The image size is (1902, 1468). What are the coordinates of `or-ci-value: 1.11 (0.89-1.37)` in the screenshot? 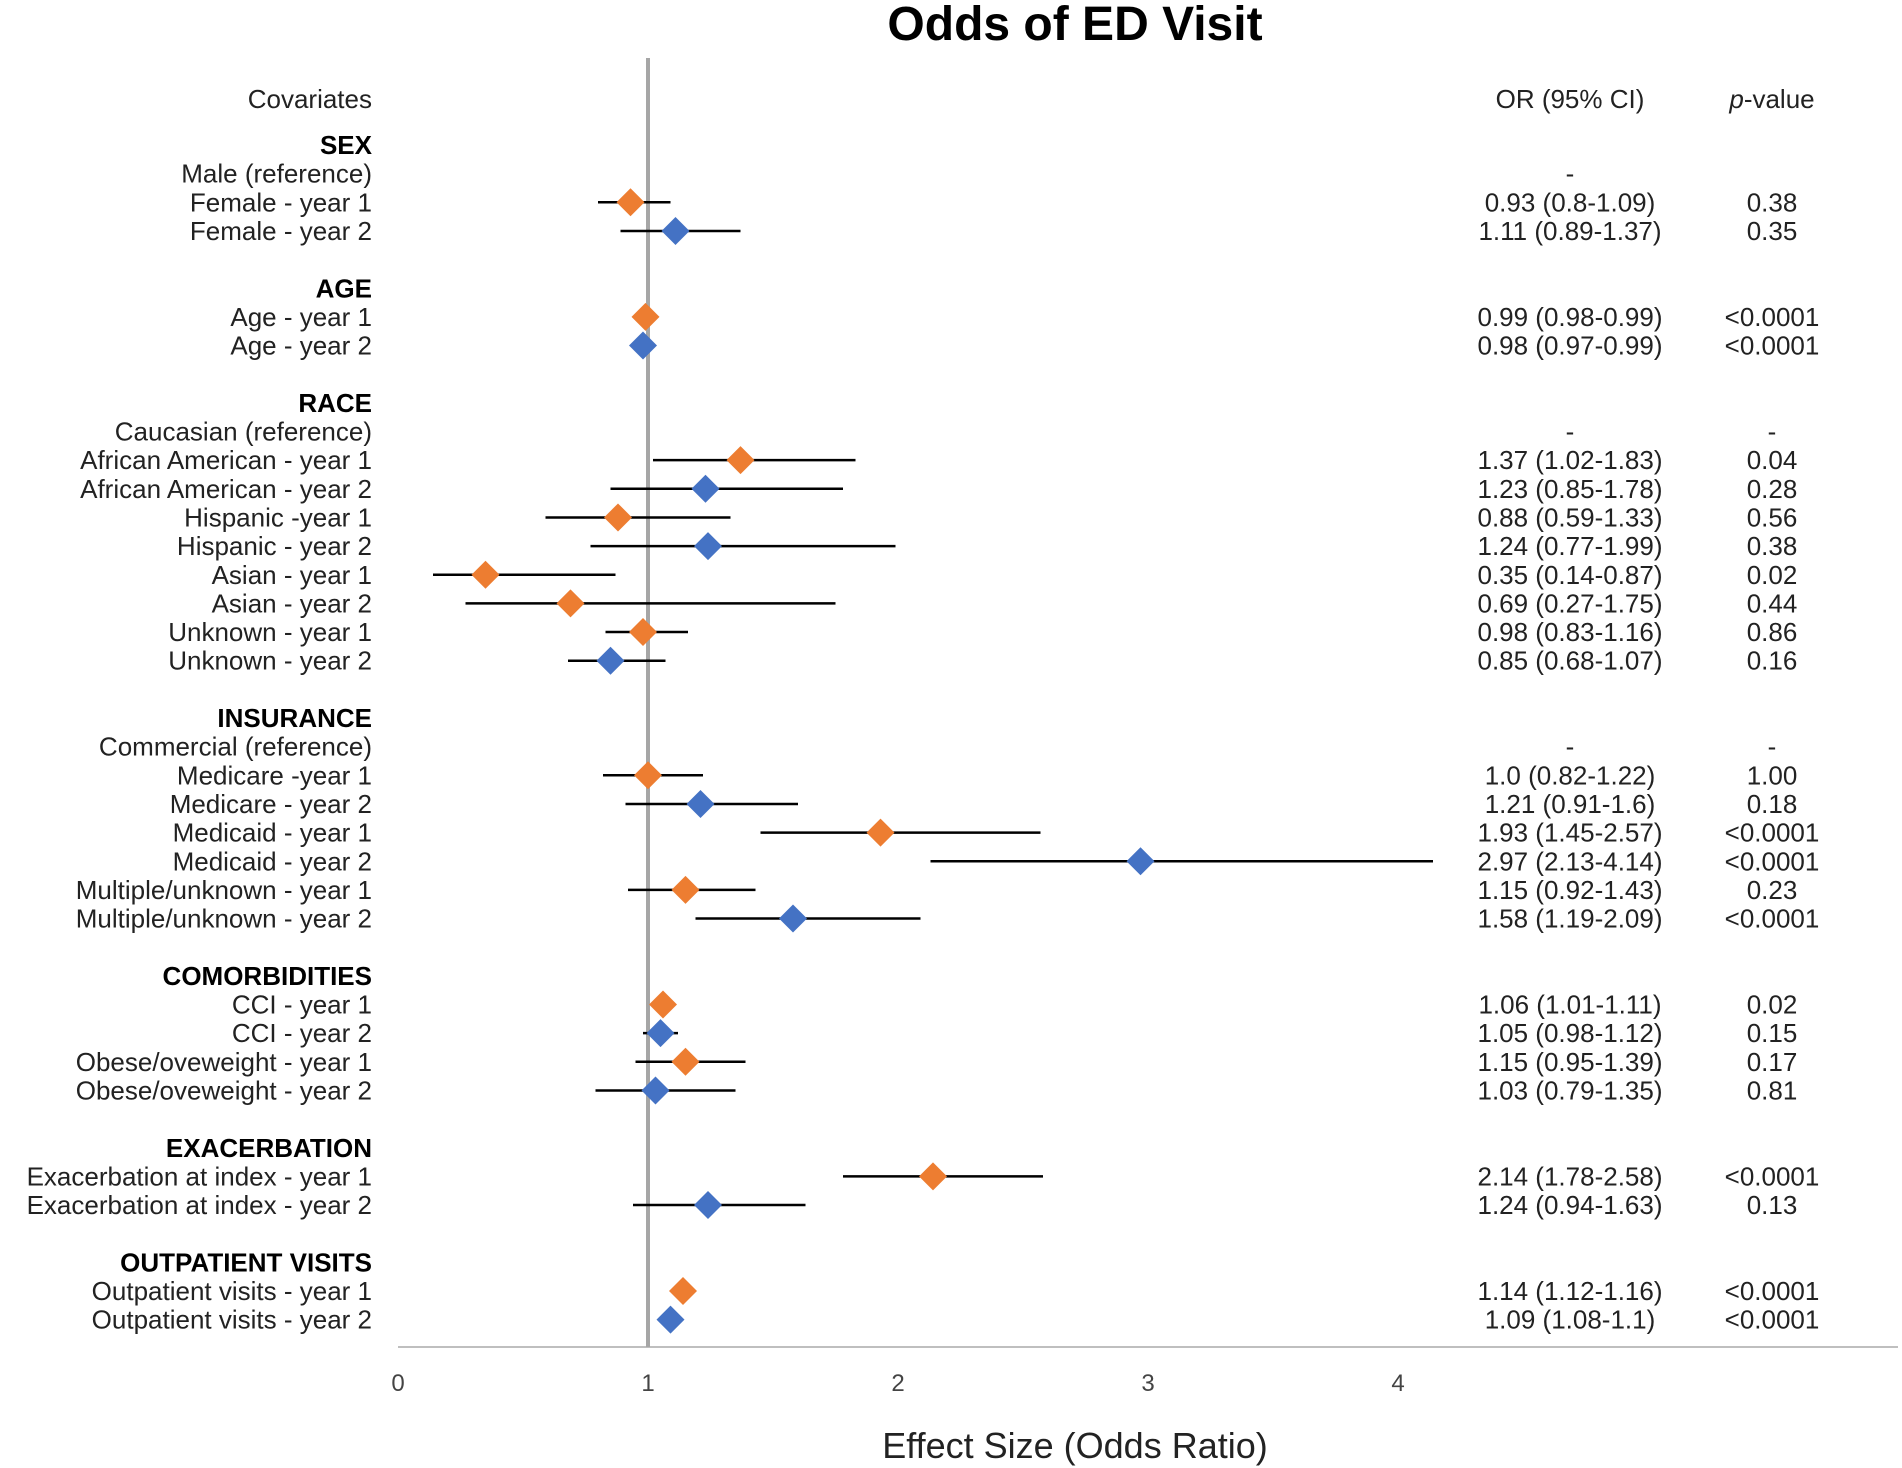 It's located at (1569, 231).